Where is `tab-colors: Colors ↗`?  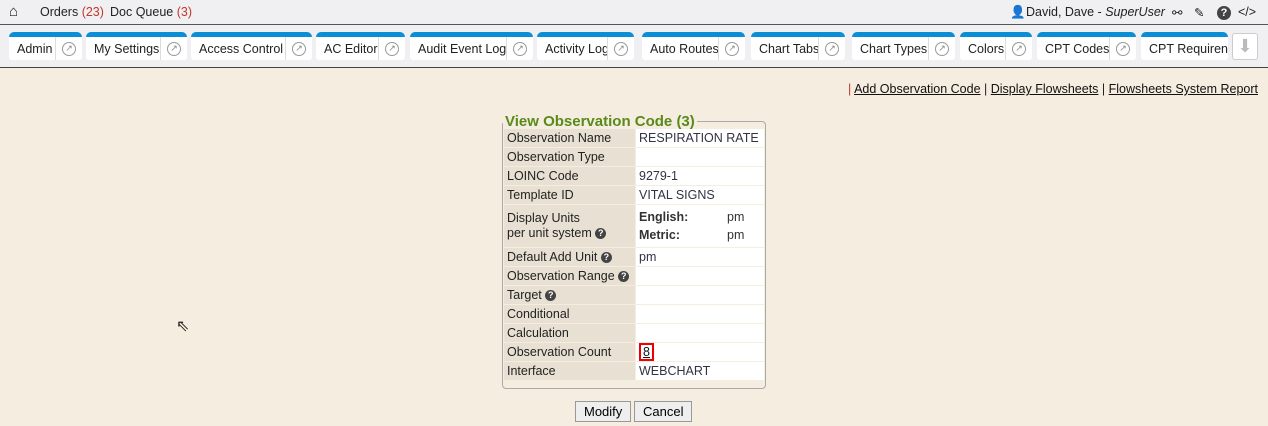 tab-colors: Colors ↗ is located at coordinates (996, 46).